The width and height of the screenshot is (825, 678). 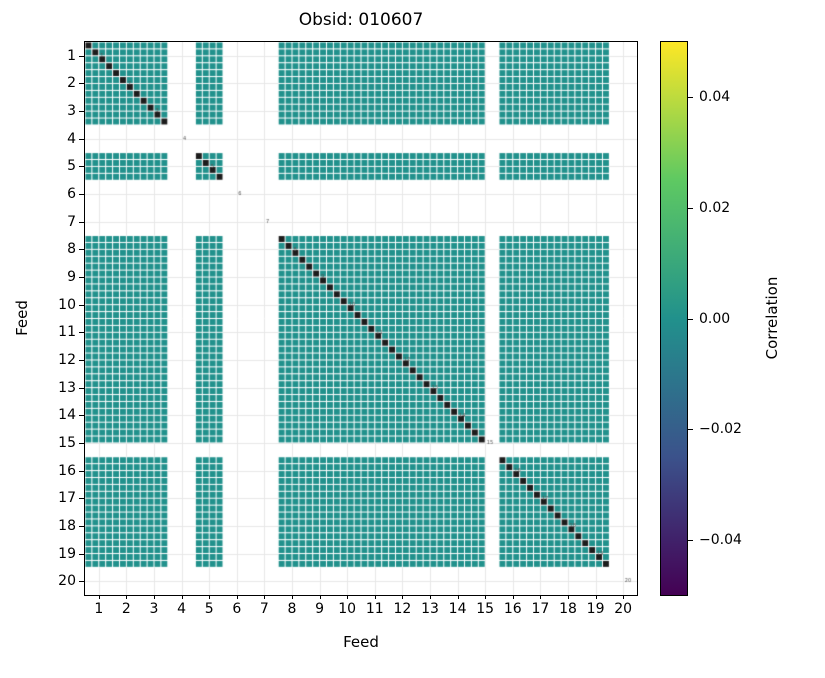 I want to click on x-tick-label: 1, so click(x=99, y=609).